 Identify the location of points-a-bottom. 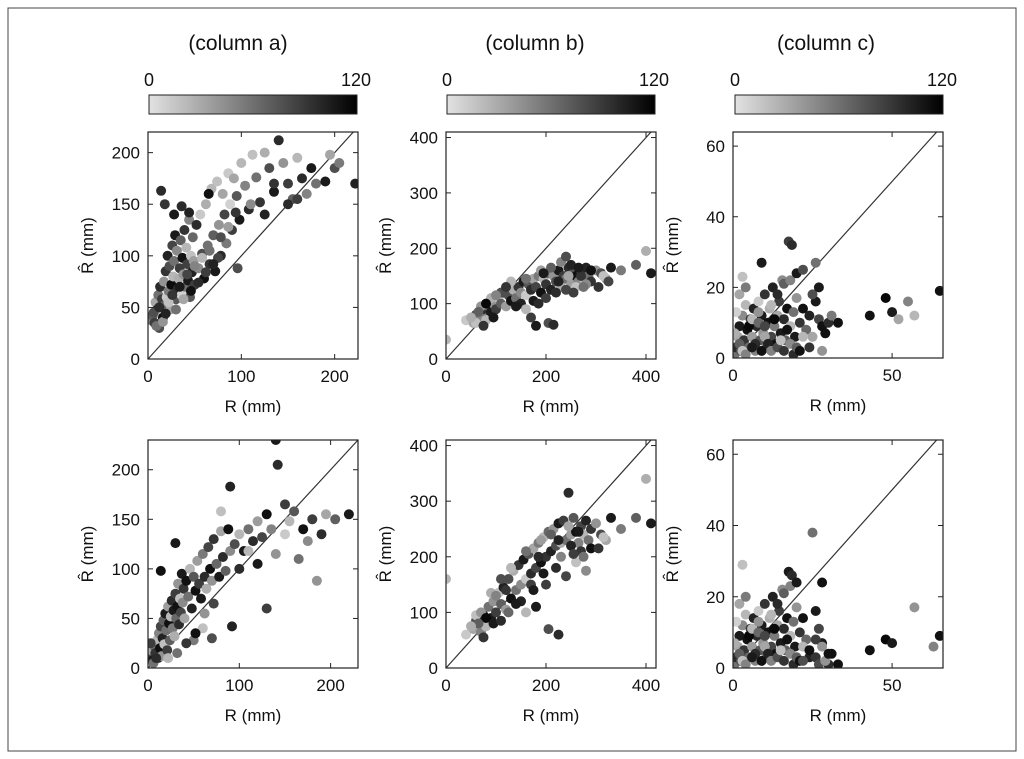
(251, 554).